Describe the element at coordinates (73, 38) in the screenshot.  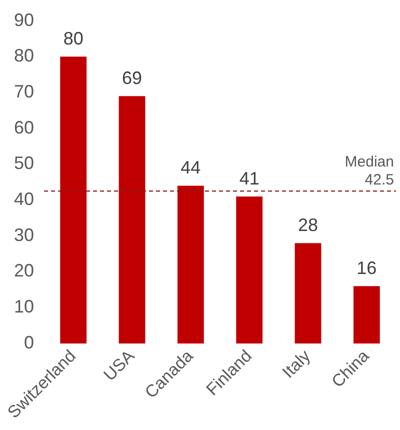
I see `data-label: 80` at that location.